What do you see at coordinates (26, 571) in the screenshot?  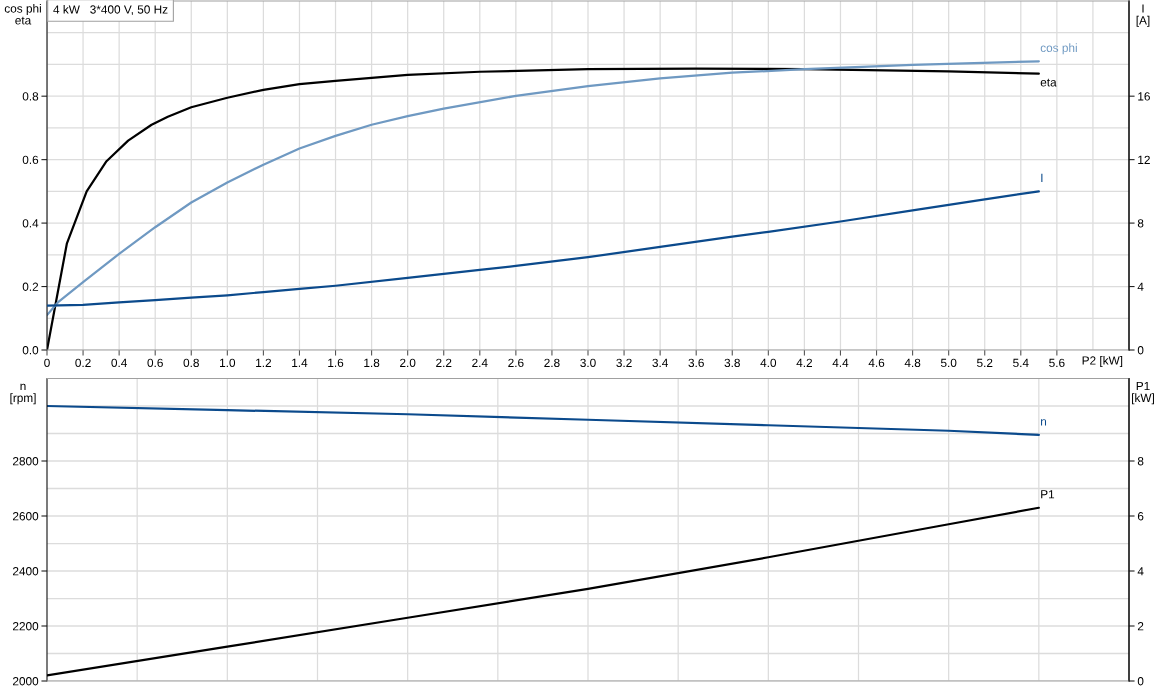 I see `y-tick-label: 2400` at bounding box center [26, 571].